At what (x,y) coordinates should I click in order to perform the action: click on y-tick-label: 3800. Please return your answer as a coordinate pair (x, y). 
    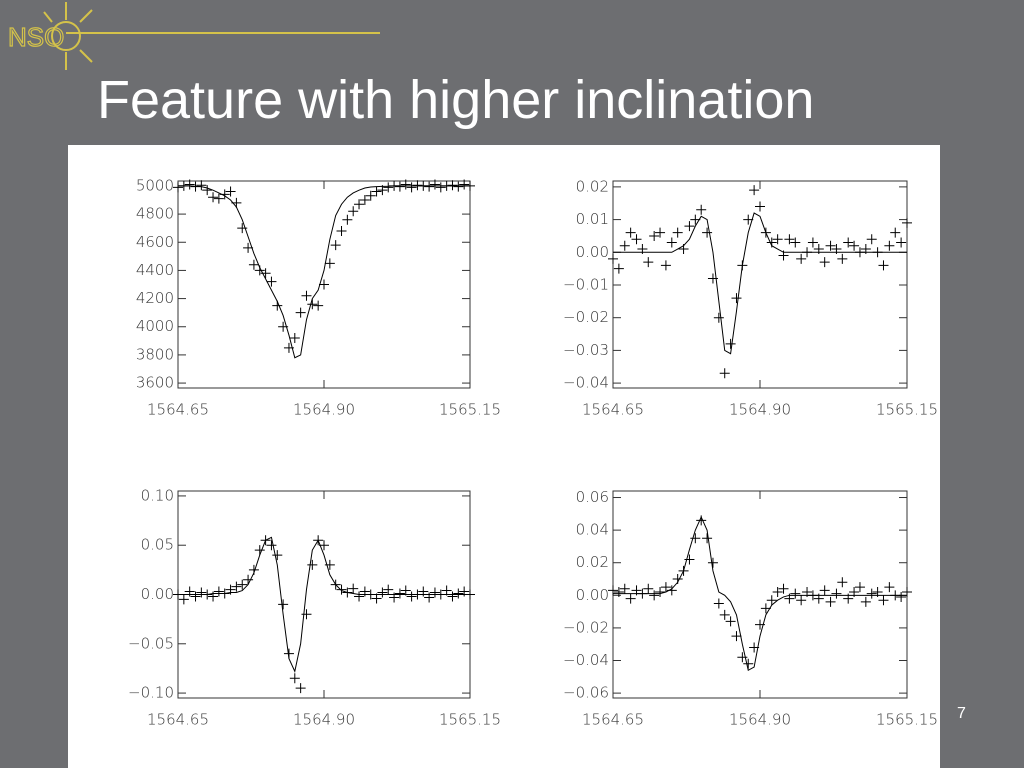
    Looking at the image, I should click on (155, 354).